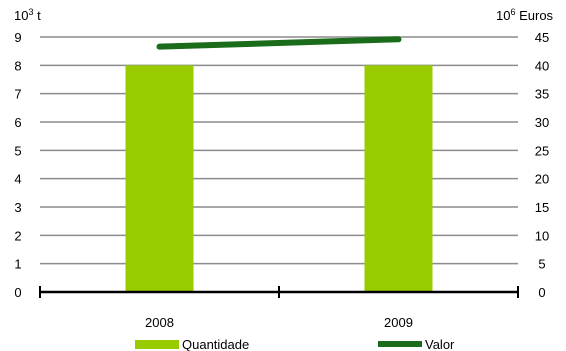 The width and height of the screenshot is (566, 351). Describe the element at coordinates (279, 322) in the screenshot. I see `x-axis-tick-labels: 2008 2009` at that location.